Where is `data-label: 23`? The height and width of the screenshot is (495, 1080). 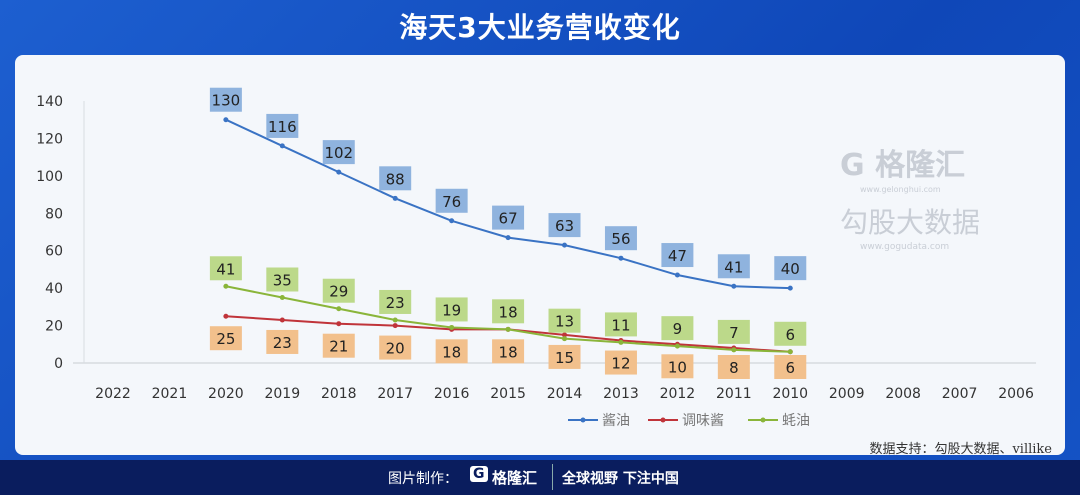 data-label: 23 is located at coordinates (395, 303).